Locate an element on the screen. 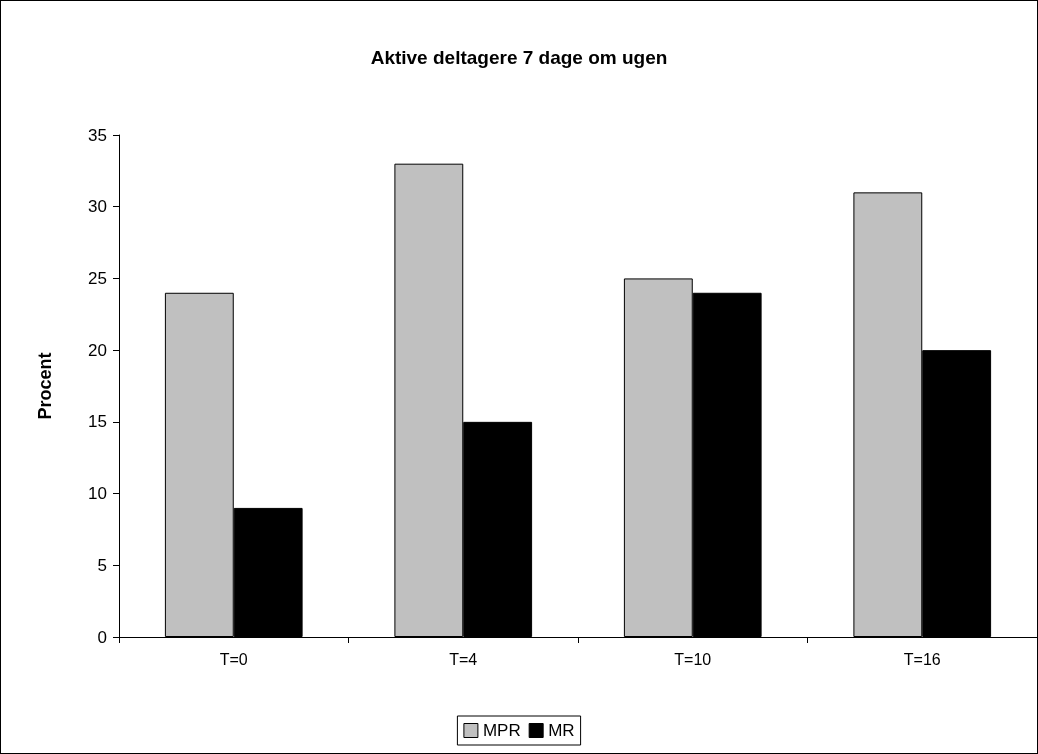 The height and width of the screenshot is (754, 1038). legend-label: MR is located at coordinates (561, 730).